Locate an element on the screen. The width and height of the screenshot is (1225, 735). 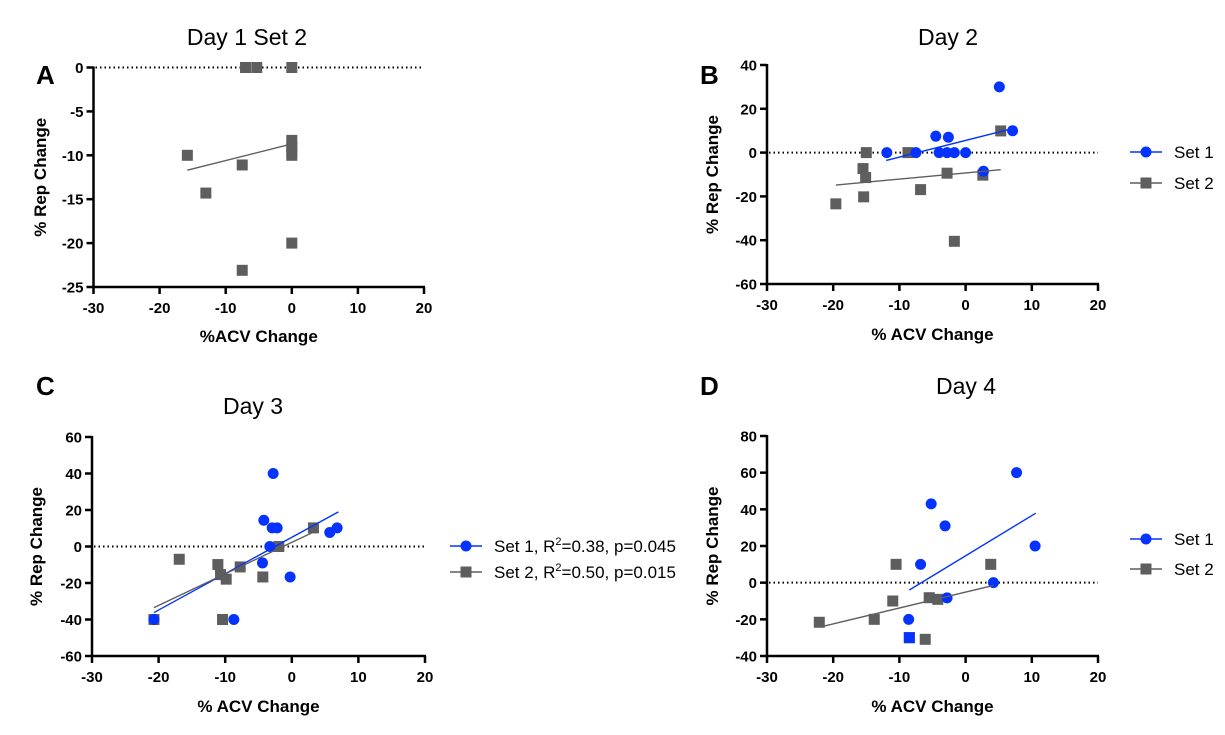
legend: Set 1 Set 2 is located at coordinates (1172, 554).